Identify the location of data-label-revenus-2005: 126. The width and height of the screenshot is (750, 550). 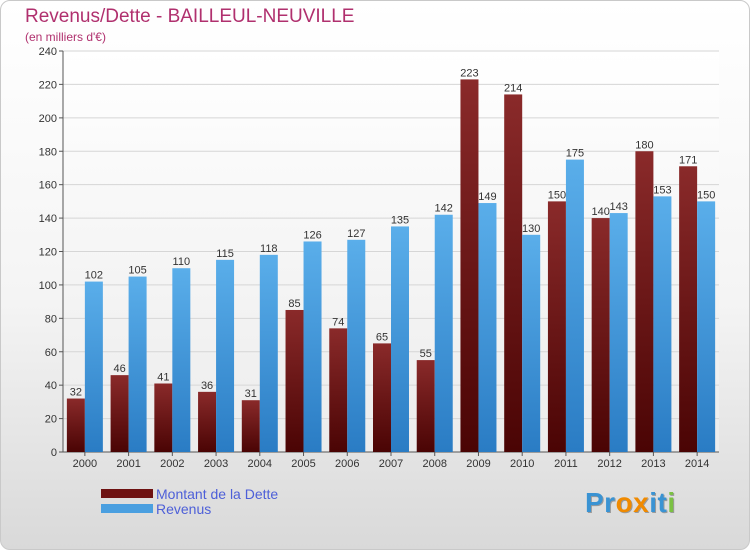
(312, 235).